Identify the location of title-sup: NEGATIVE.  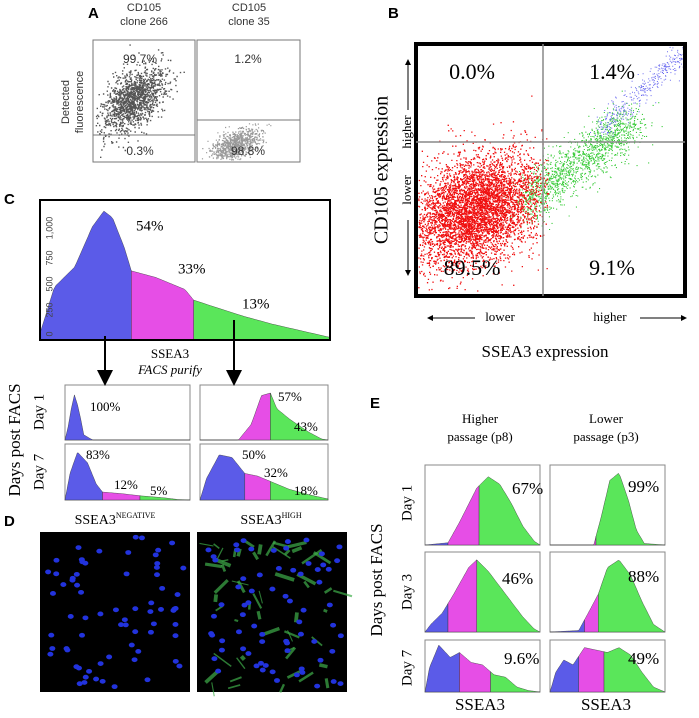
(136, 515).